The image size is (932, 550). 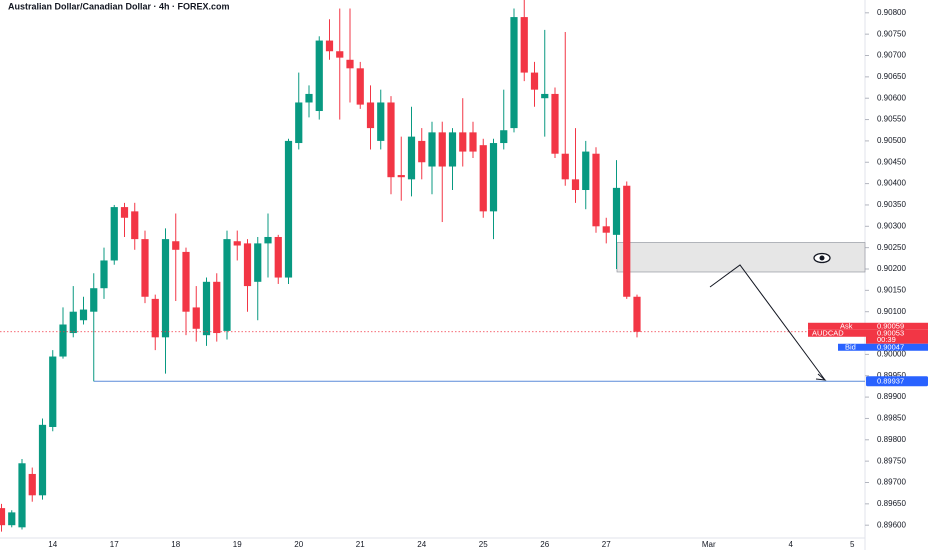 I want to click on symbol-badge, so click(x=837, y=333).